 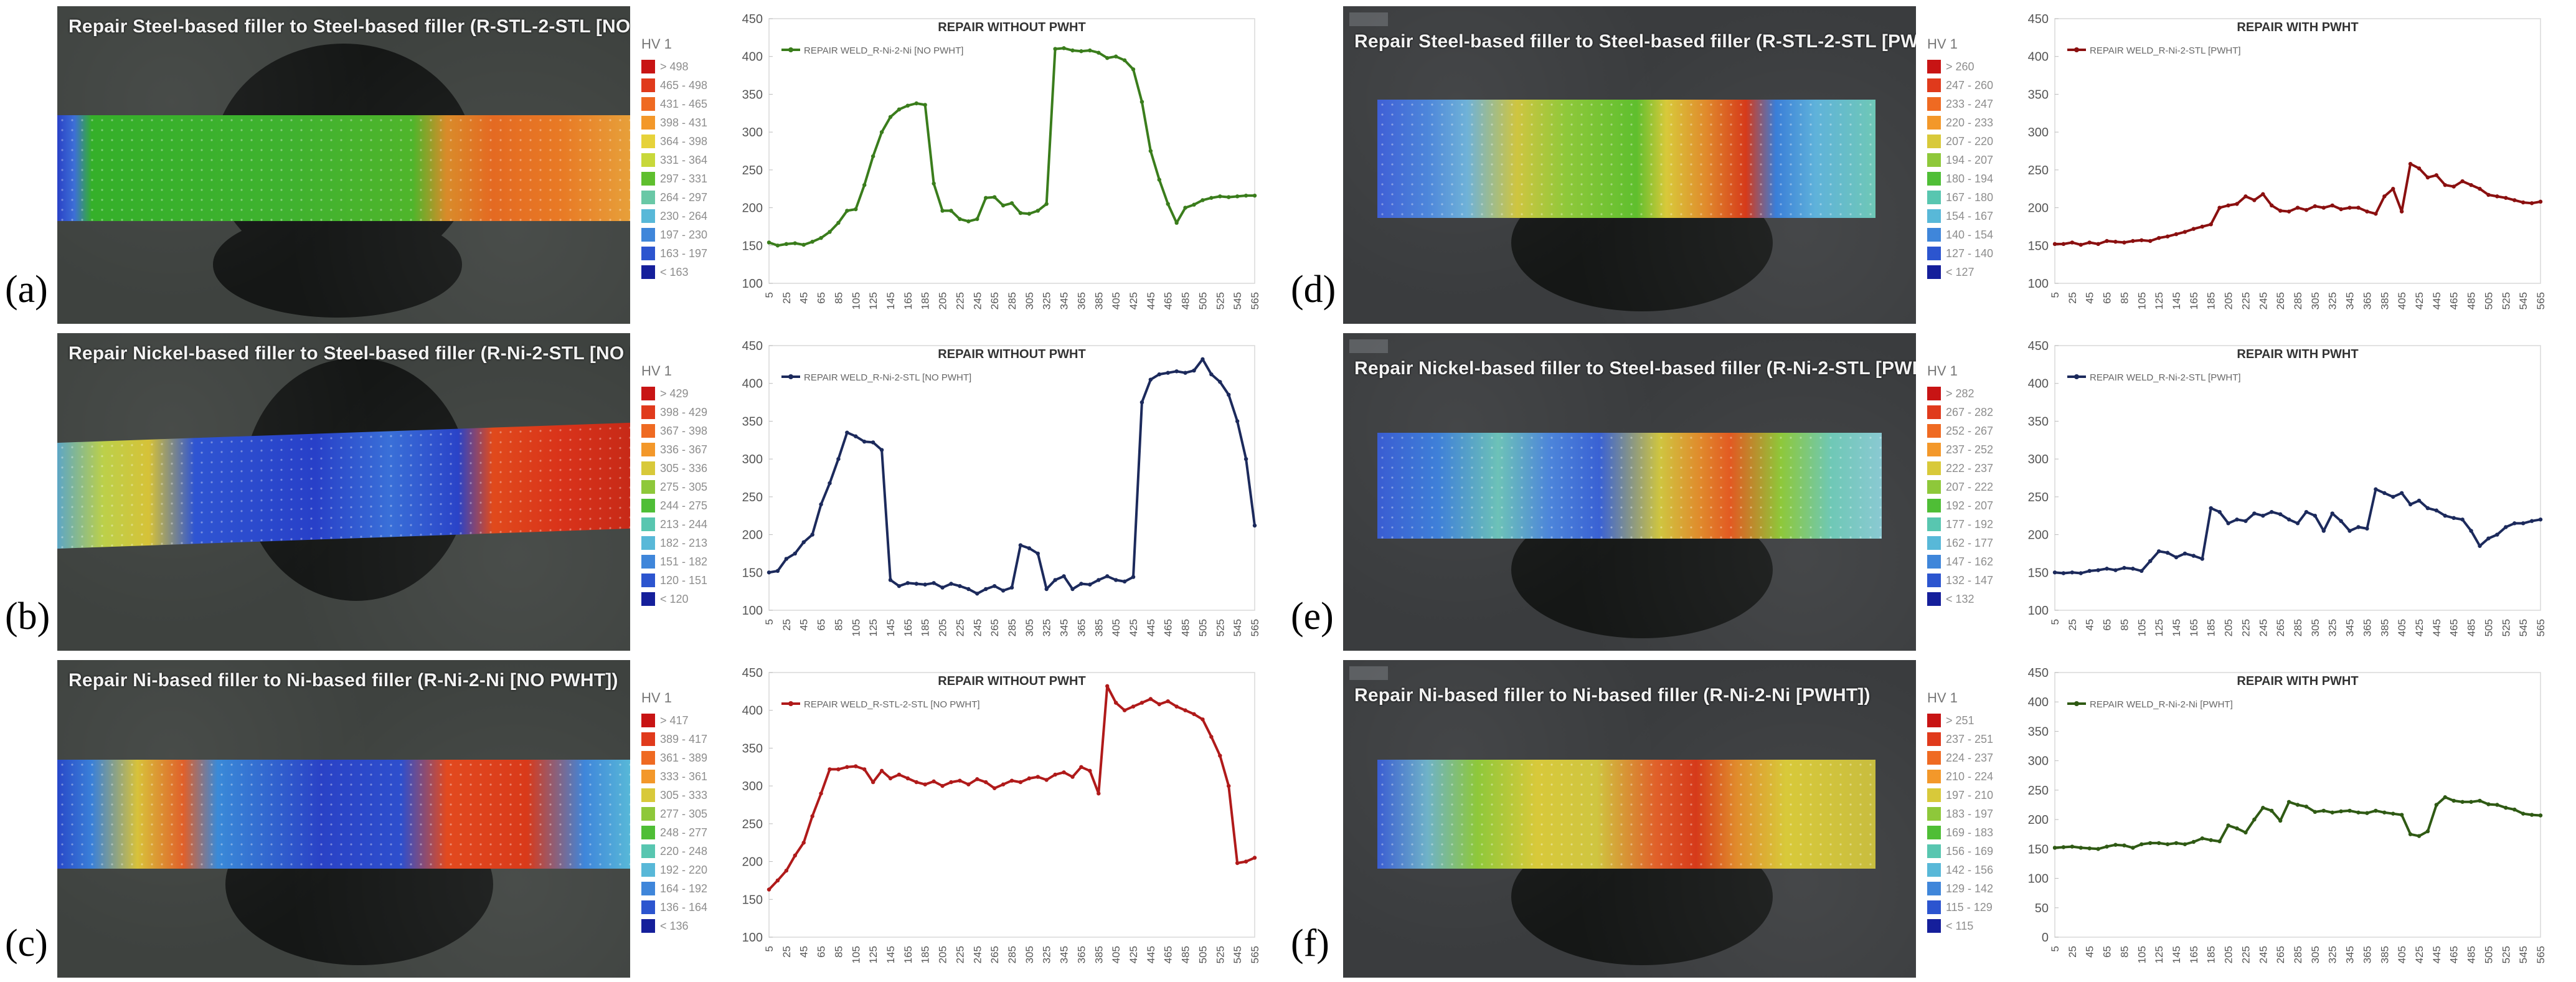 What do you see at coordinates (2298, 627) in the screenshot?
I see `x-tick-label: 285` at bounding box center [2298, 627].